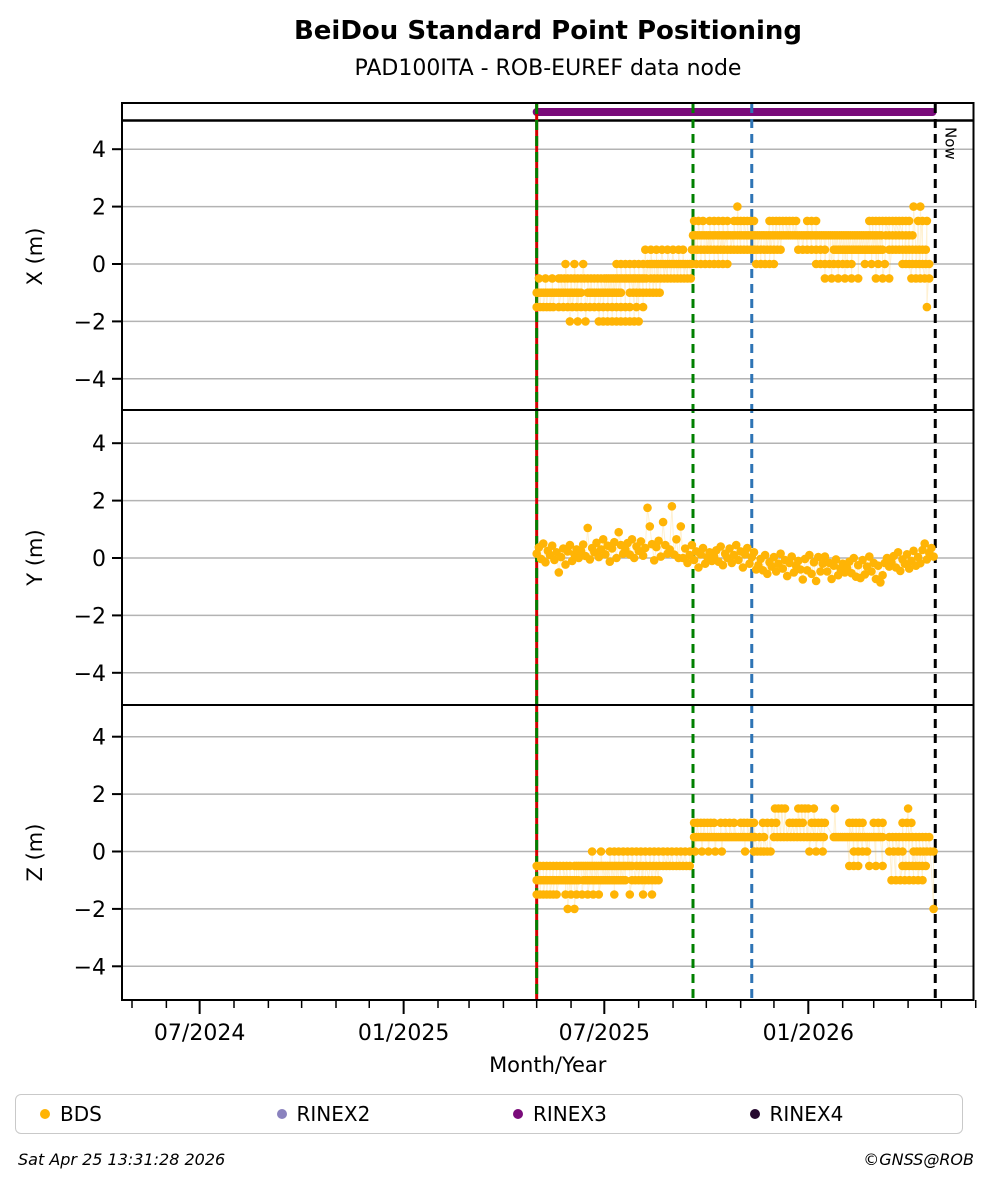  Describe the element at coordinates (35, 853) in the screenshot. I see `y-axis-label-z: Z (m)` at that location.